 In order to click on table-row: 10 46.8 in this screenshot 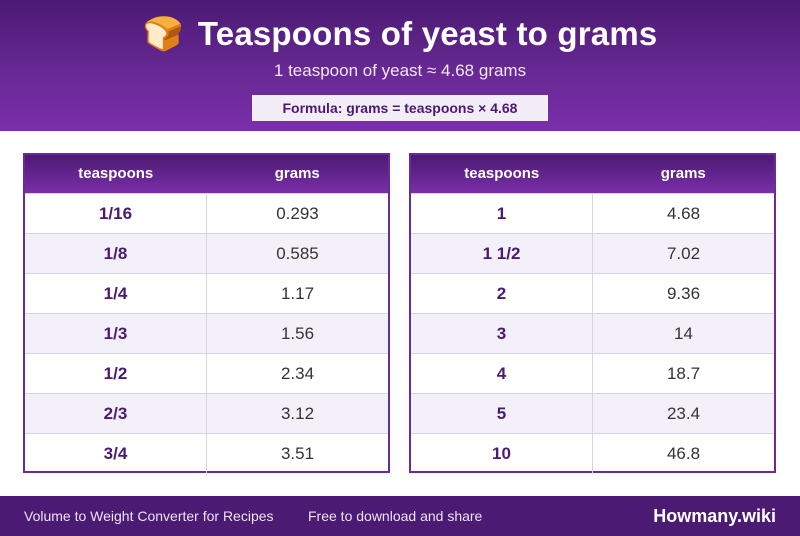, I will do `click(592, 453)`.